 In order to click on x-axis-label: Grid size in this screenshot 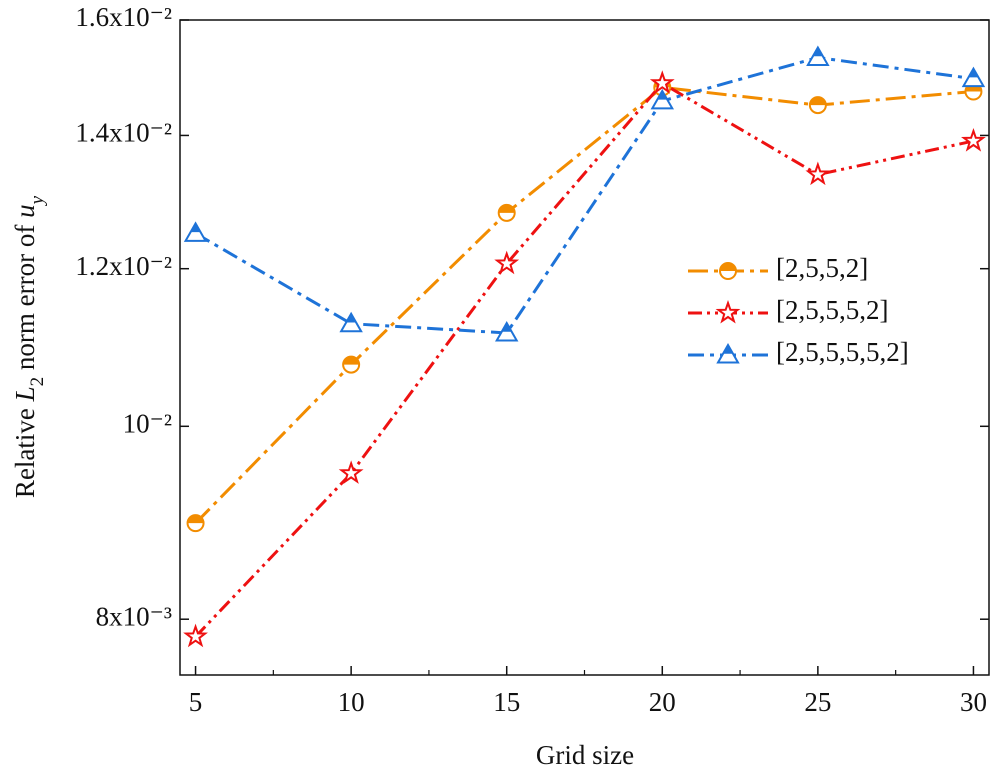, I will do `click(585, 755)`.